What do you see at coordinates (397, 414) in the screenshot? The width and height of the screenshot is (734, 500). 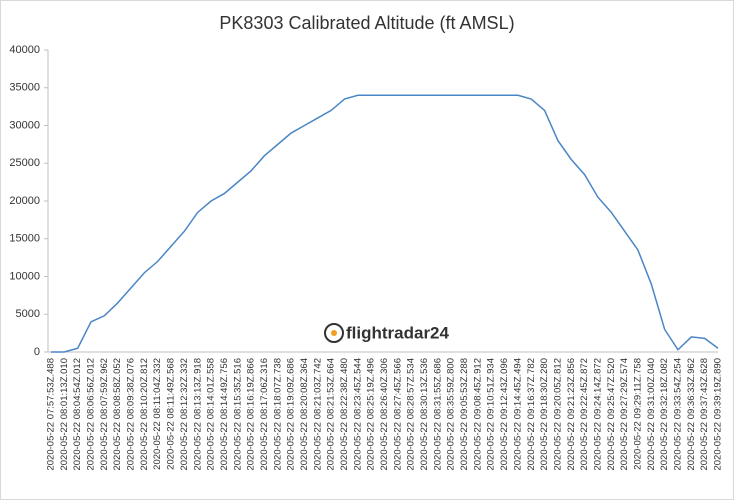 I see `x-tick-label: 2020-05-22 08:27:45Z.566` at bounding box center [397, 414].